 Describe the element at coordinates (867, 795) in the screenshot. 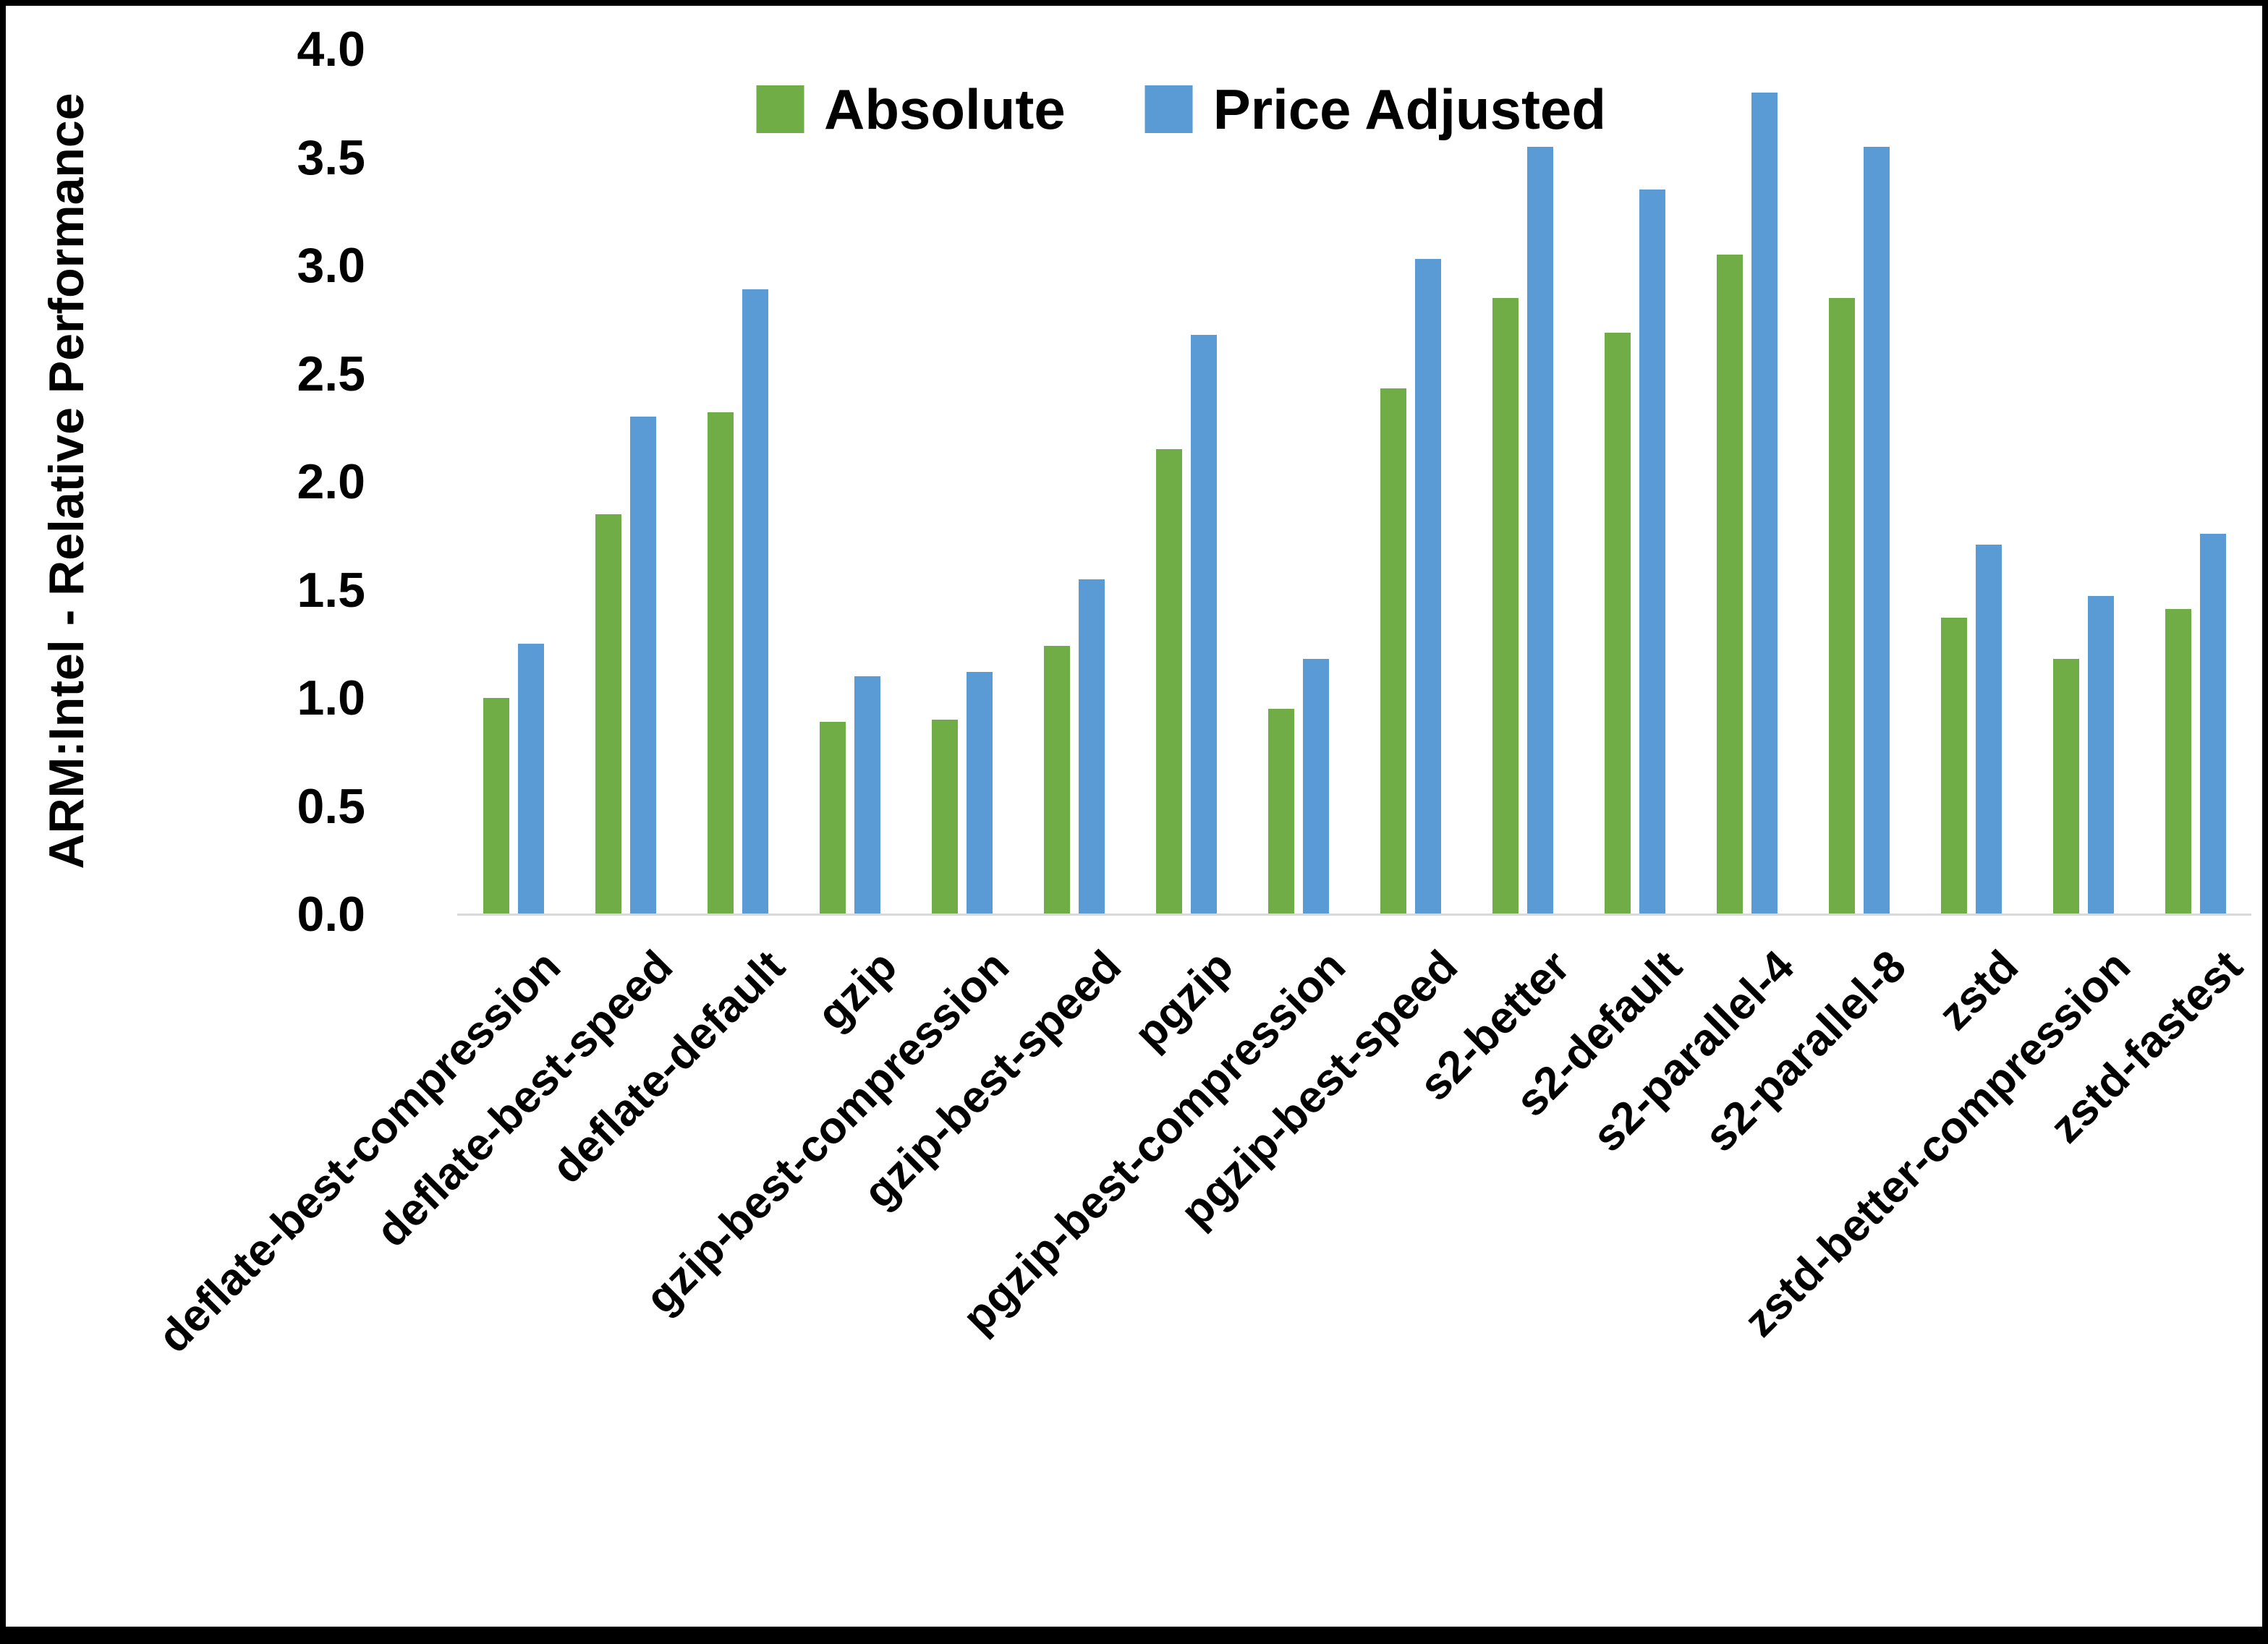

I see `bar-gzip-price-adjusted` at that location.